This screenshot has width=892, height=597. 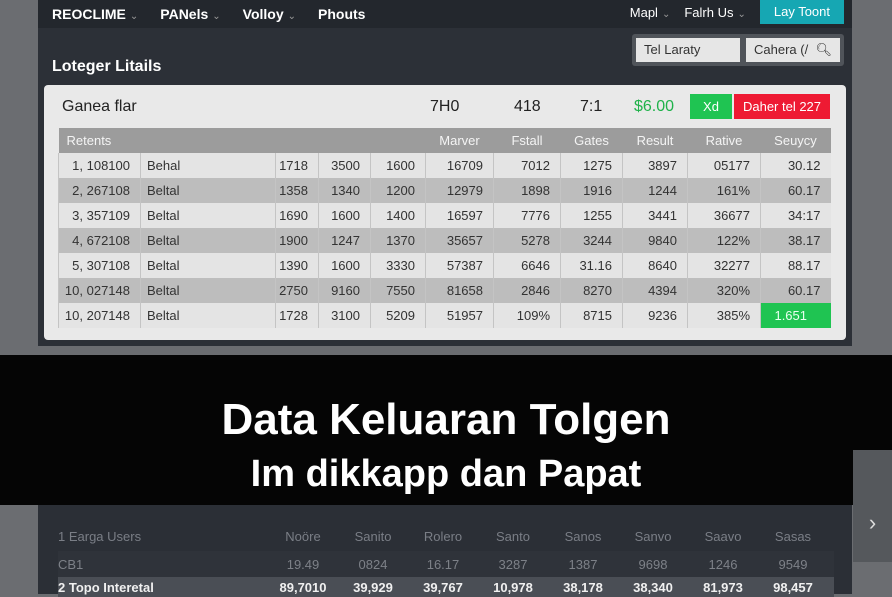 I want to click on column-header: Retents, so click(x=242, y=140).